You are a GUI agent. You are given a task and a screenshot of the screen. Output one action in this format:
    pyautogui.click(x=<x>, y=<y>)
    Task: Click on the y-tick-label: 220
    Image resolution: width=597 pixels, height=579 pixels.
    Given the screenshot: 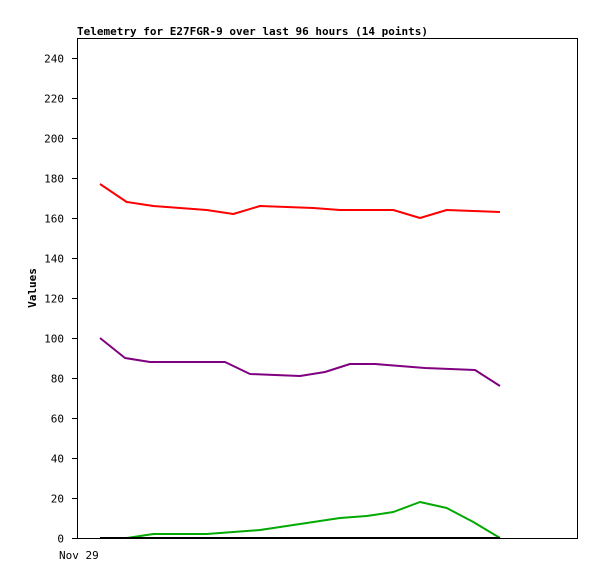 What is the action you would take?
    pyautogui.click(x=54, y=99)
    